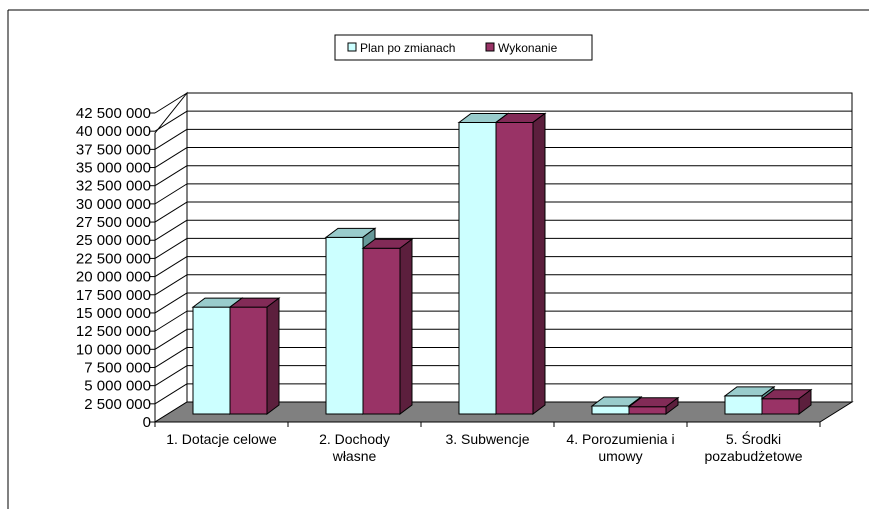  Describe the element at coordinates (407, 48) in the screenshot. I see `legend-label: Plan po zmianach` at that location.